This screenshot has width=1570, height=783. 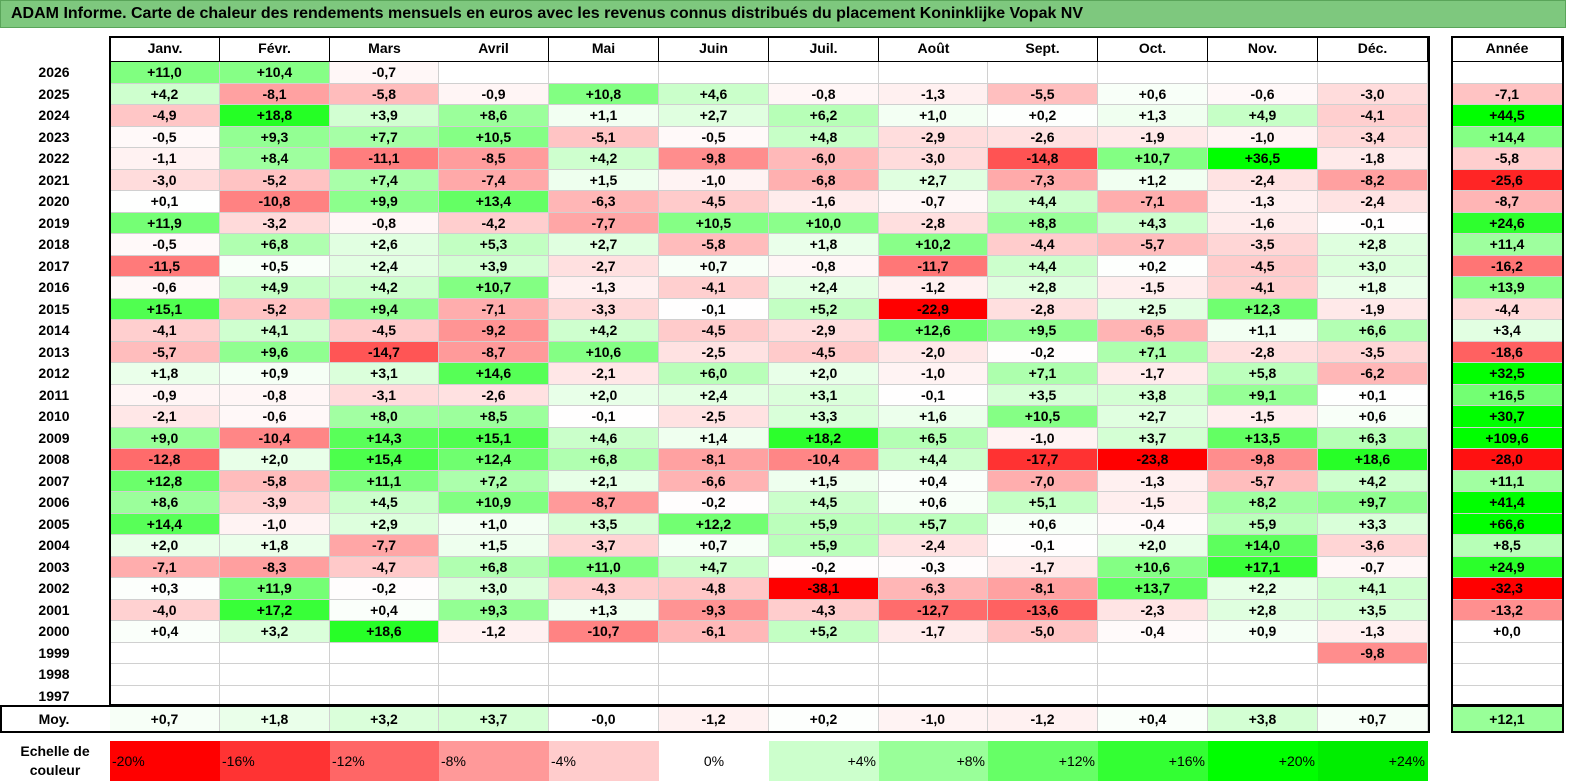 What do you see at coordinates (714, 460) in the screenshot?
I see `heatmap-cell: -8,1` at bounding box center [714, 460].